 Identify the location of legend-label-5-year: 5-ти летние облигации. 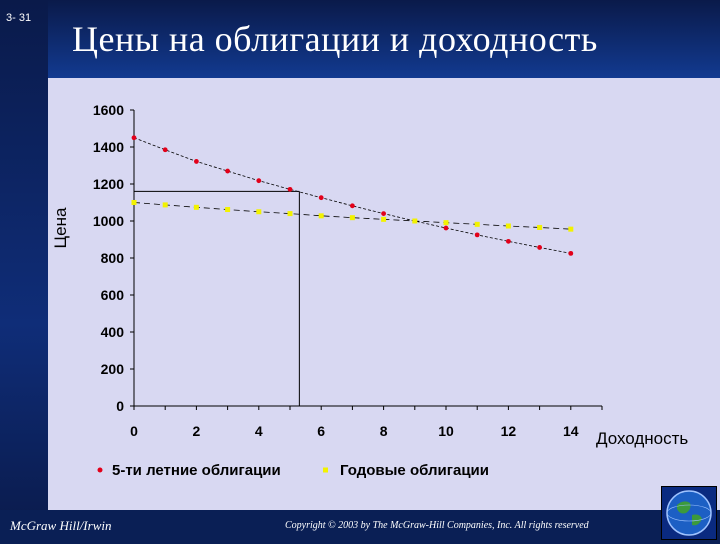
(196, 470).